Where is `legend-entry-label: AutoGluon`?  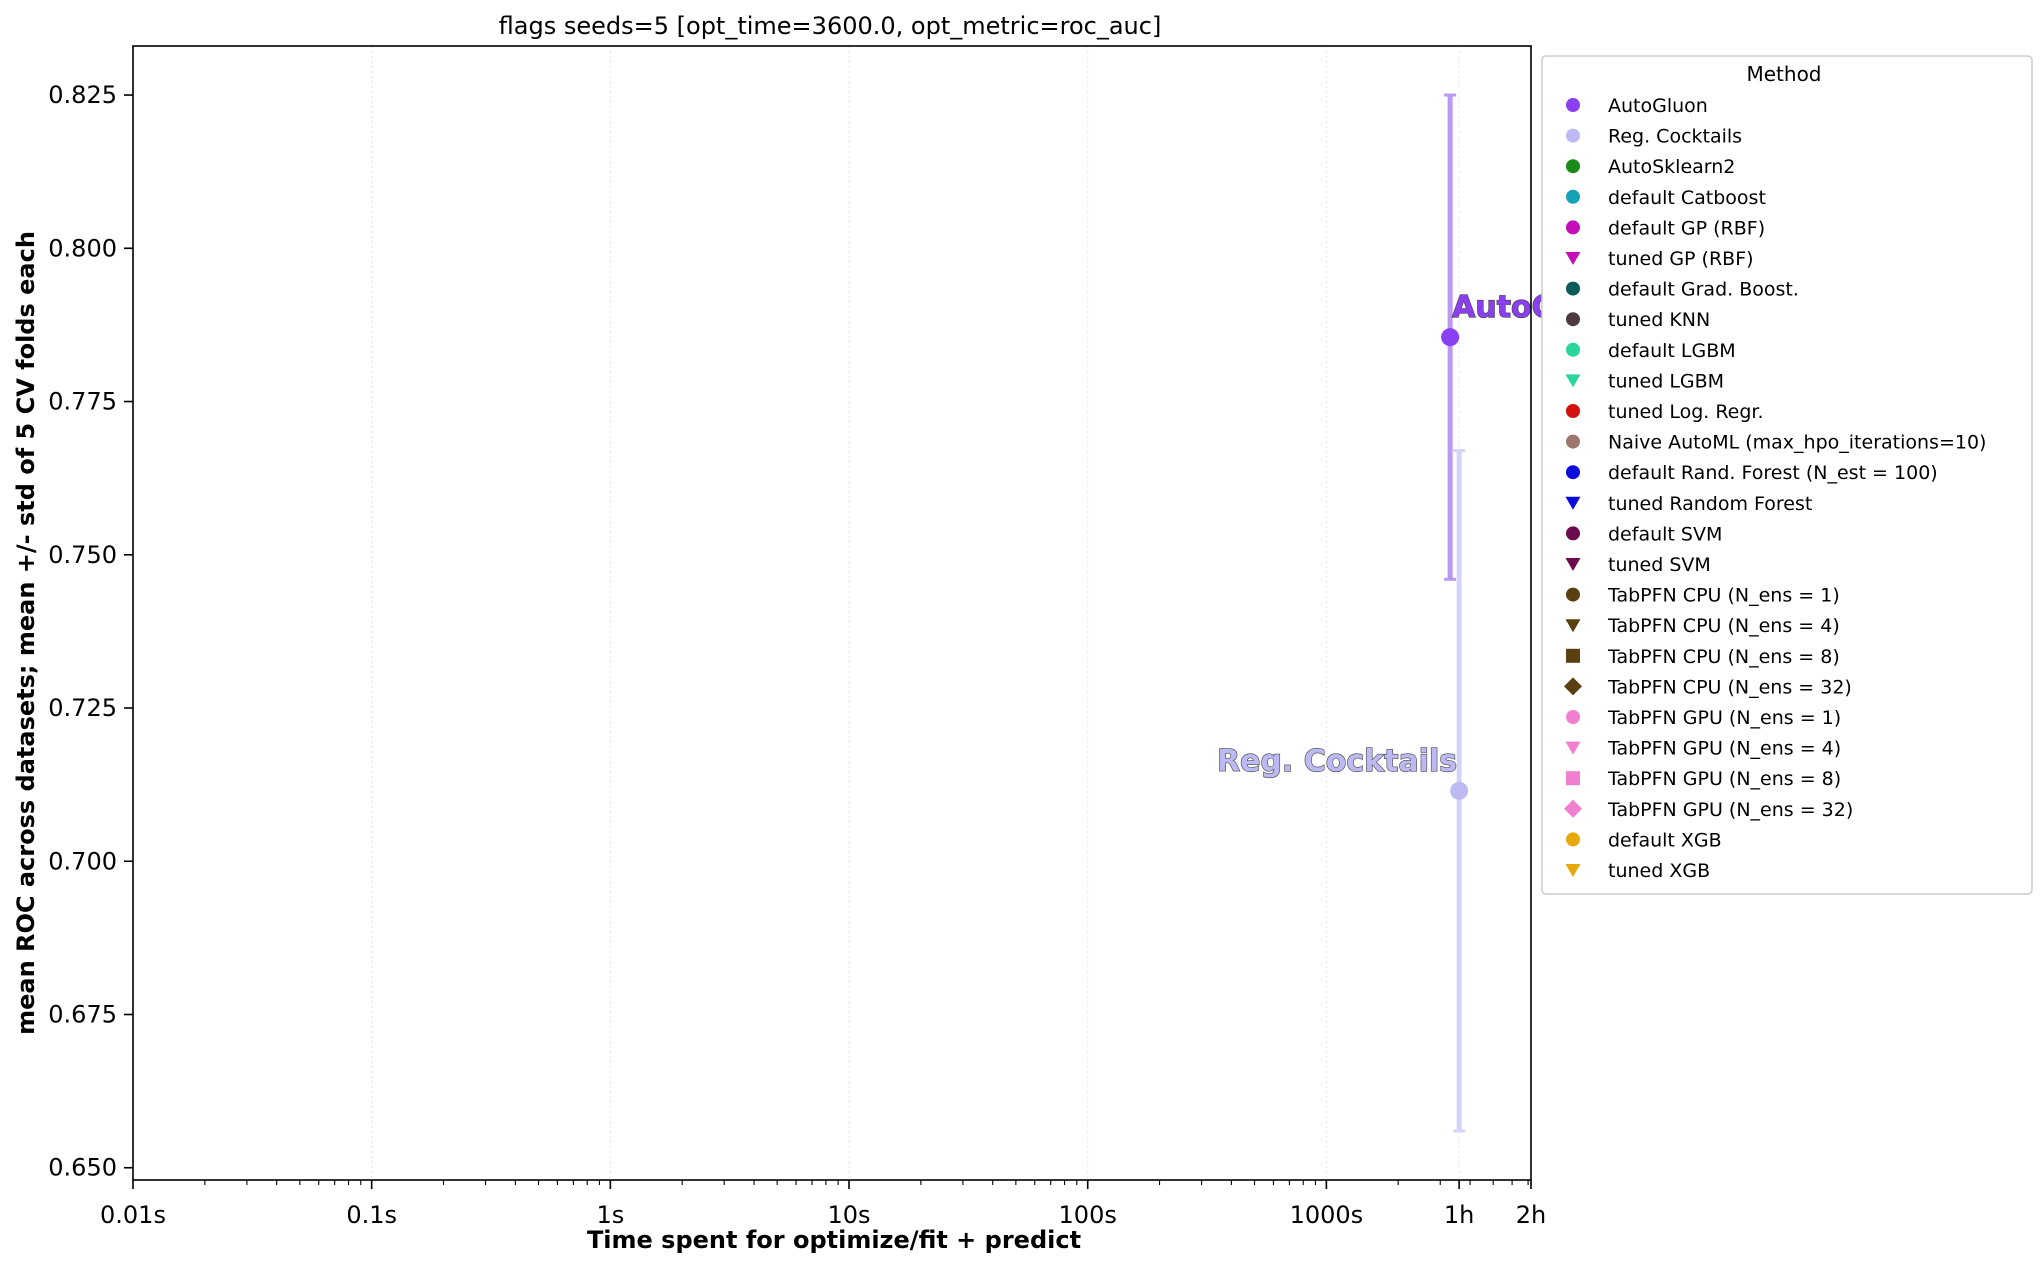
legend-entry-label: AutoGluon is located at coordinates (1658, 106).